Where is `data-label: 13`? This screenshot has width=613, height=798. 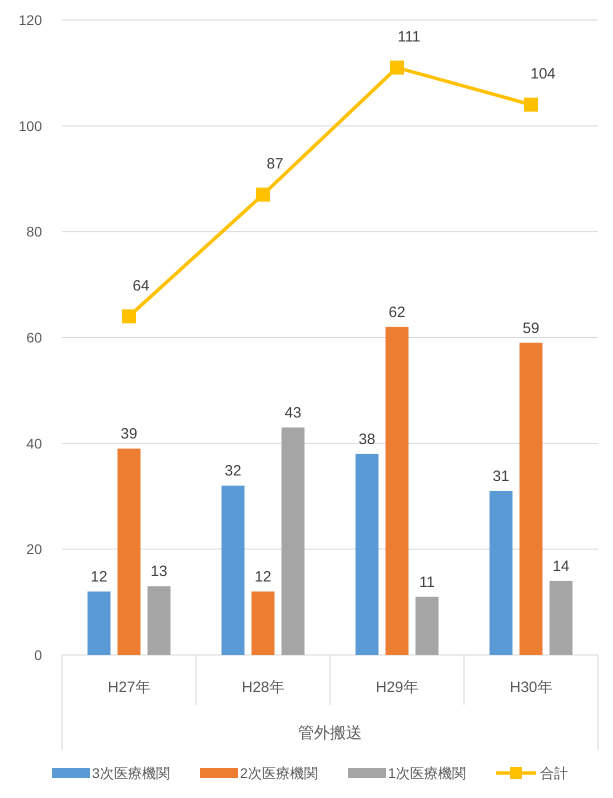
data-label: 13 is located at coordinates (159, 571).